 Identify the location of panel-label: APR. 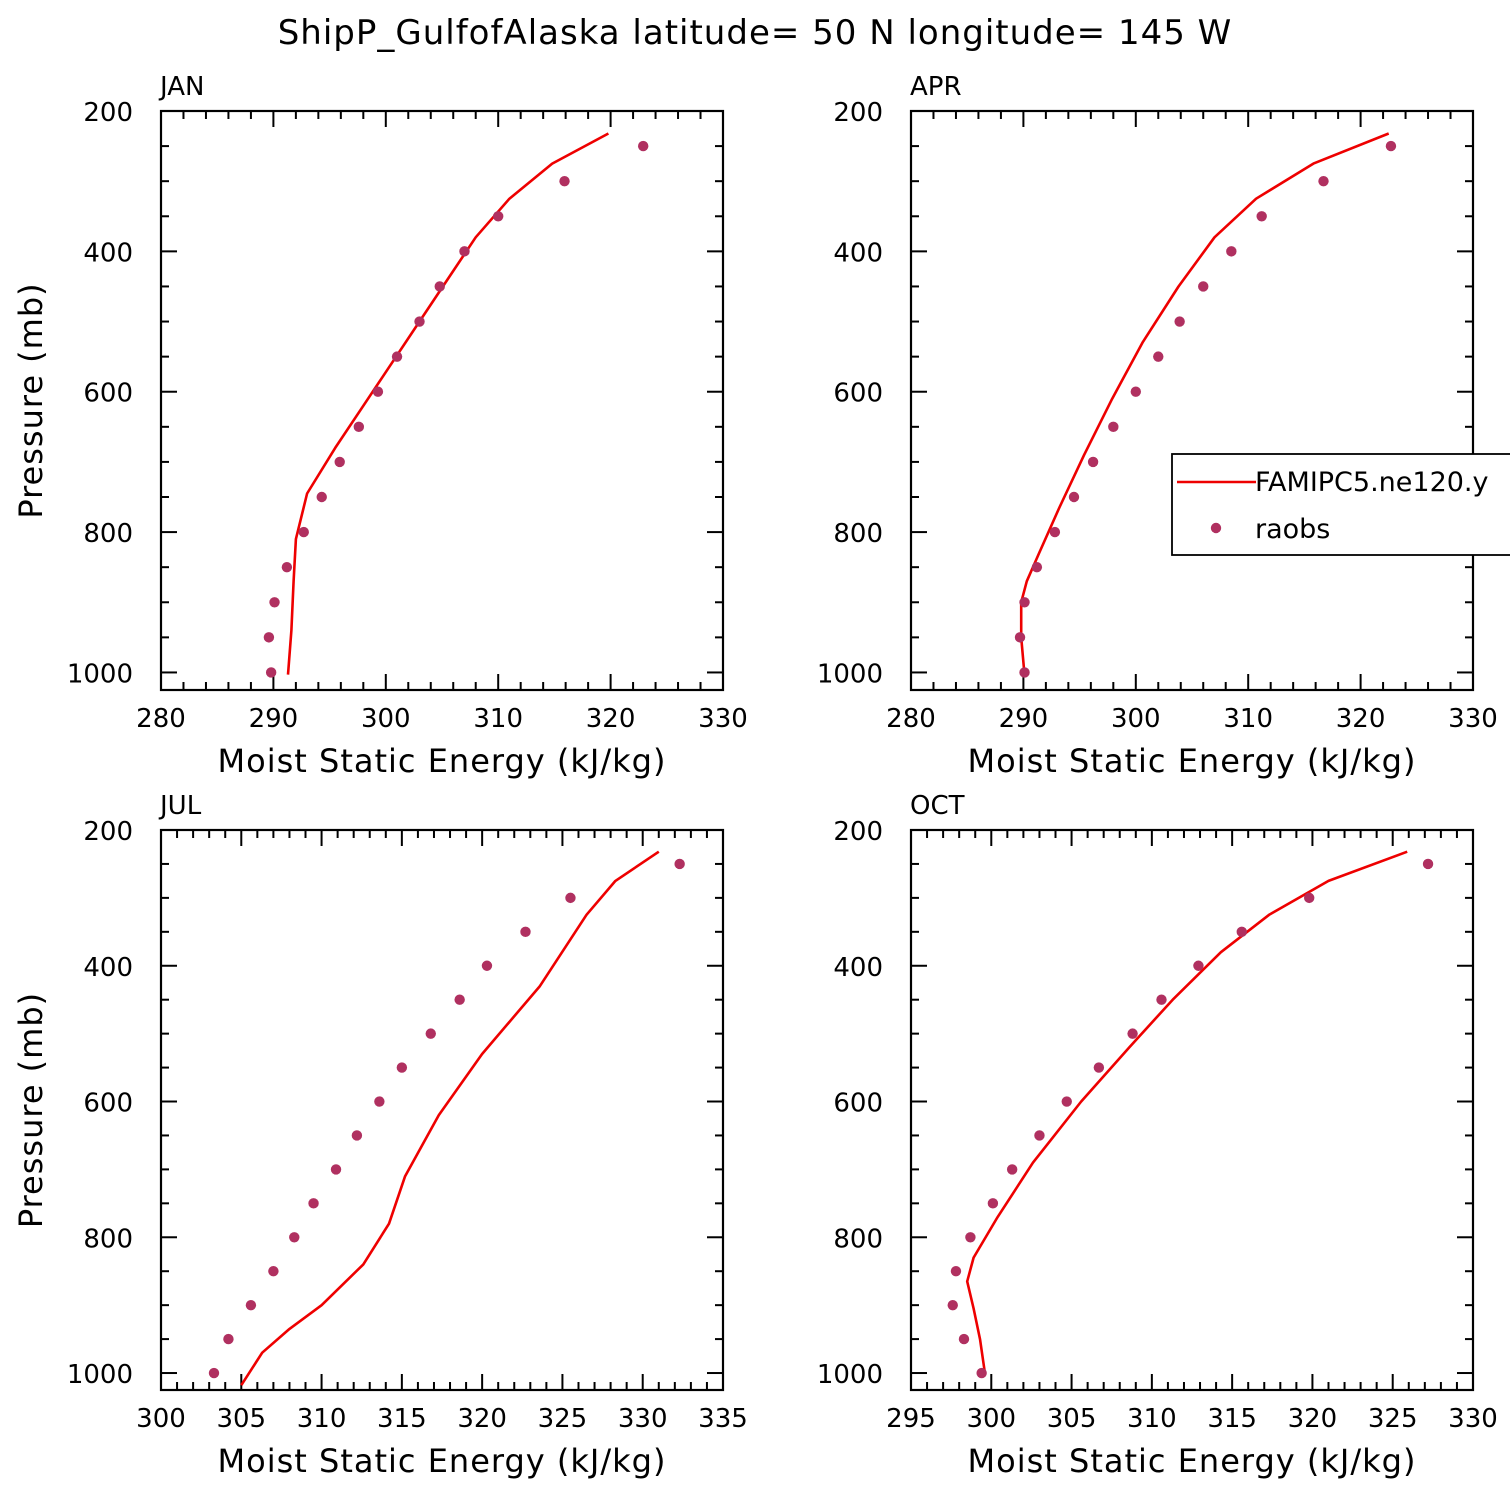
(936, 87).